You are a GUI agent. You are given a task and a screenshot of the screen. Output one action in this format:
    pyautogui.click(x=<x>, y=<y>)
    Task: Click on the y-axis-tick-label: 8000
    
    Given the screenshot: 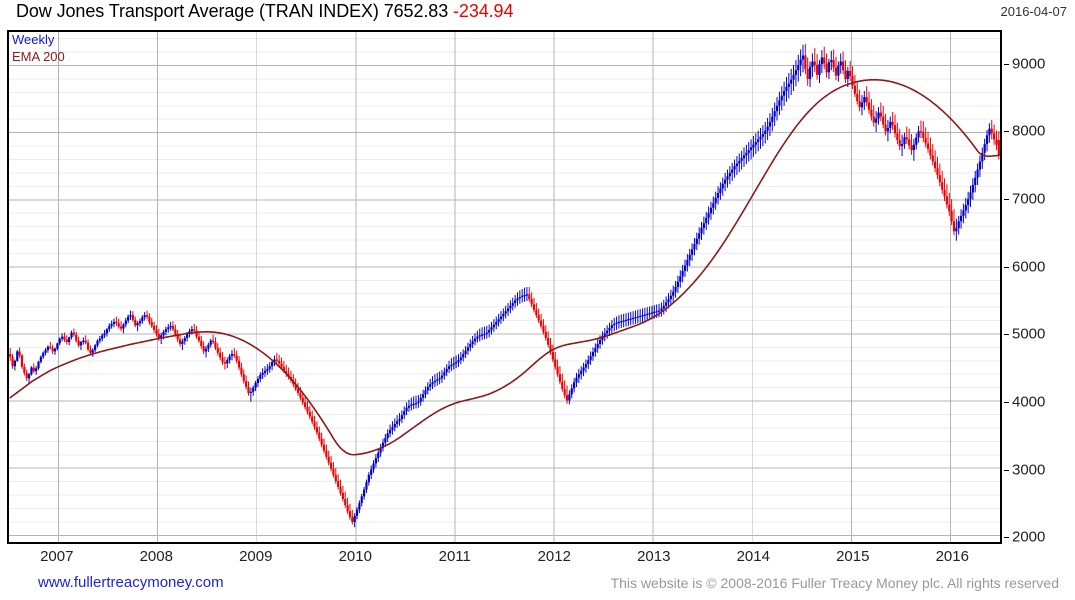 What is the action you would take?
    pyautogui.click(x=1029, y=131)
    